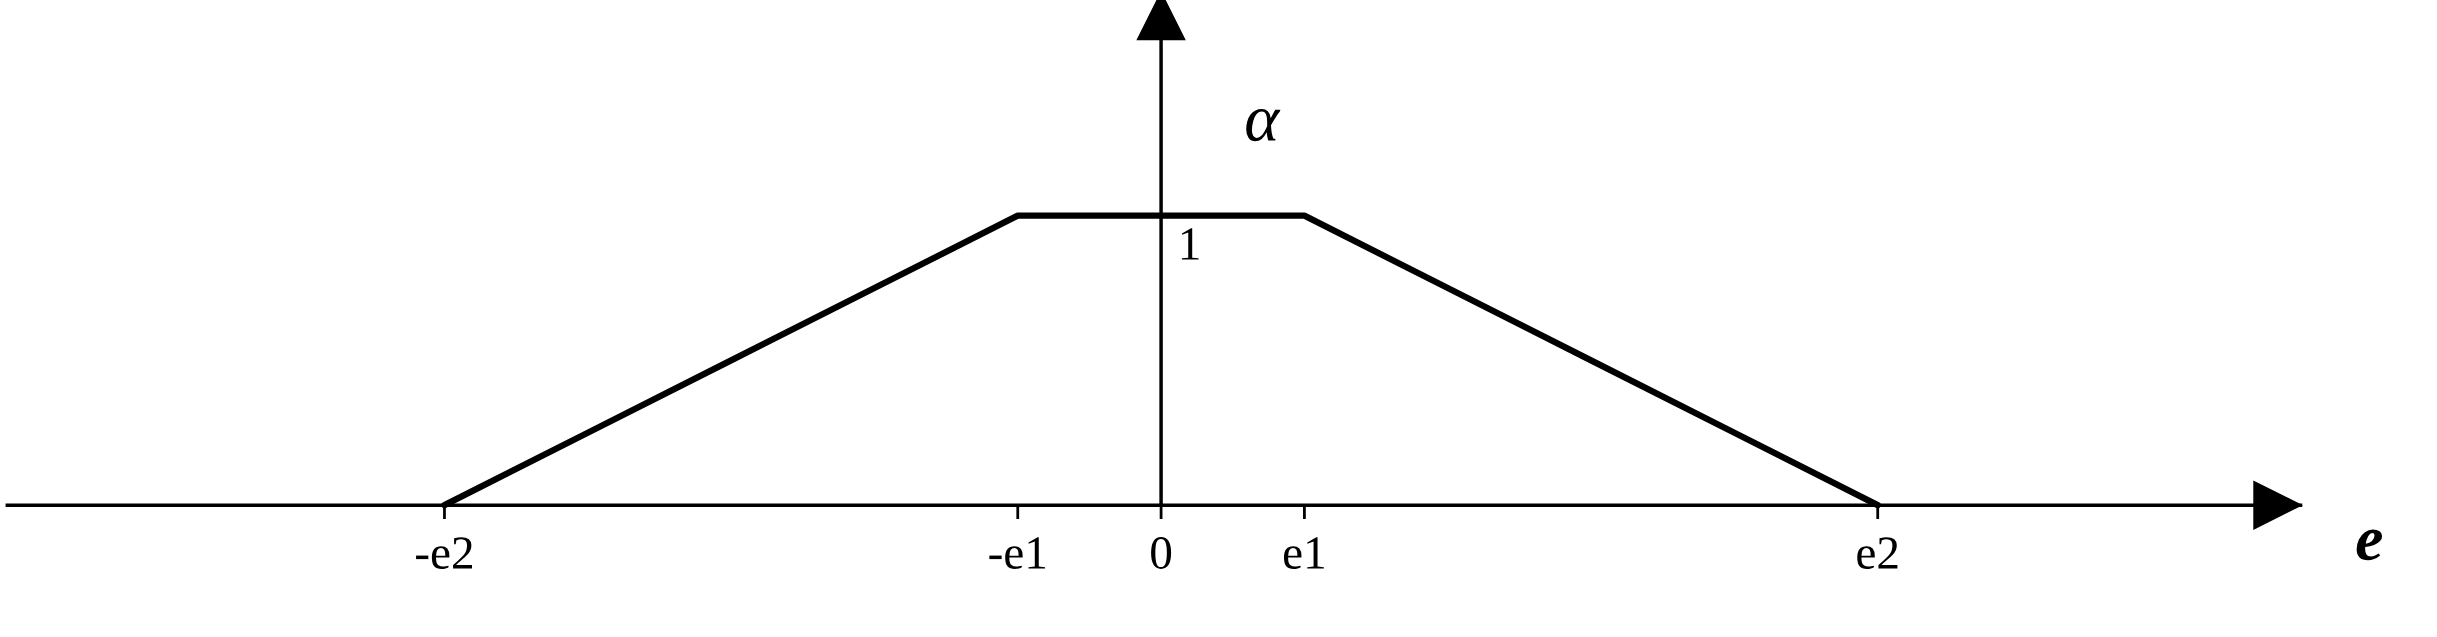 The width and height of the screenshot is (2437, 637). I want to click on x-tick-label: 0, so click(1161, 553).